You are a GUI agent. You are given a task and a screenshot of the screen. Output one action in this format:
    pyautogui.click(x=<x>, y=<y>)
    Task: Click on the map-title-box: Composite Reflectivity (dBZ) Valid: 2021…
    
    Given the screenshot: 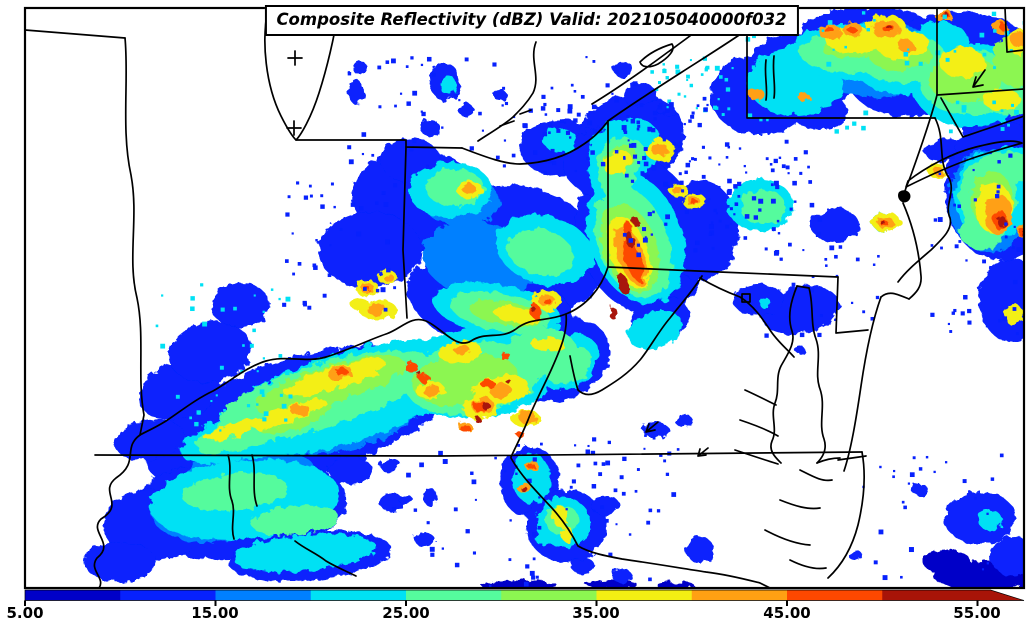 What is the action you would take?
    pyautogui.click(x=531, y=21)
    